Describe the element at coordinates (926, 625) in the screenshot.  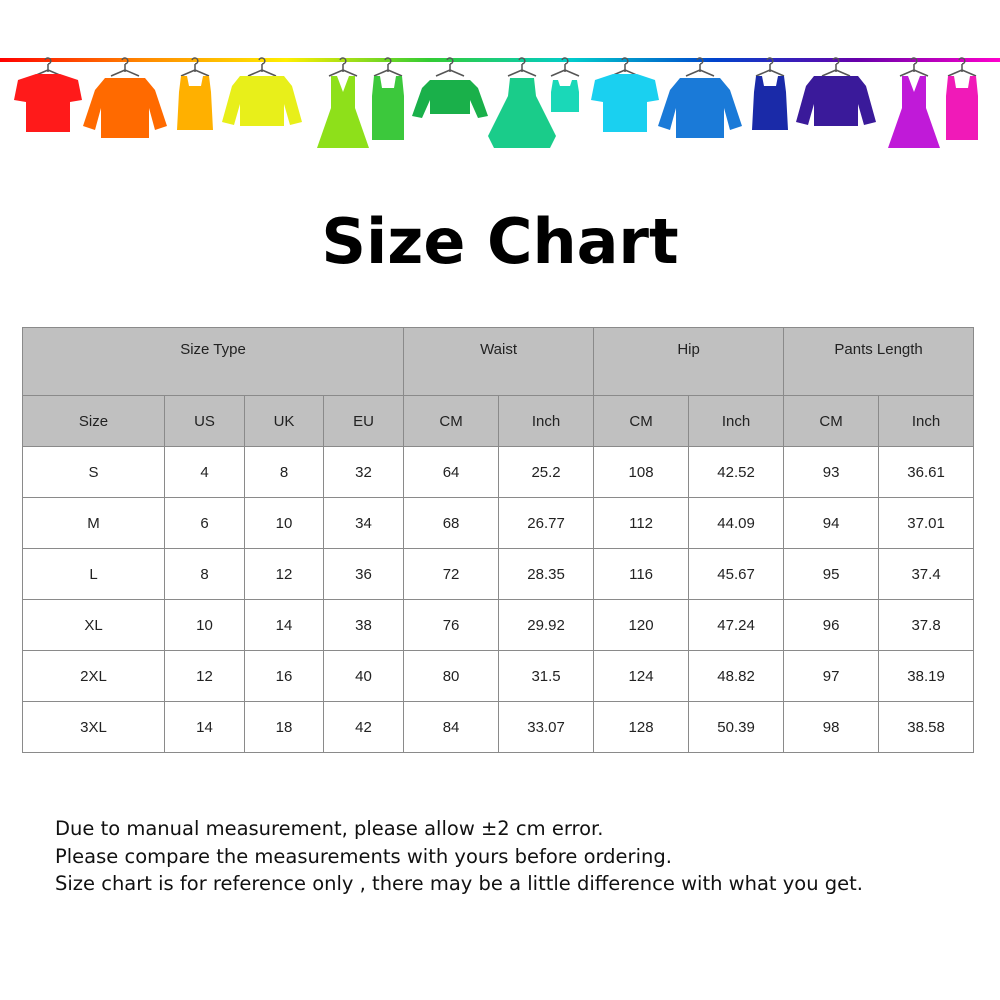
I see `table-cell: 37.8` at that location.